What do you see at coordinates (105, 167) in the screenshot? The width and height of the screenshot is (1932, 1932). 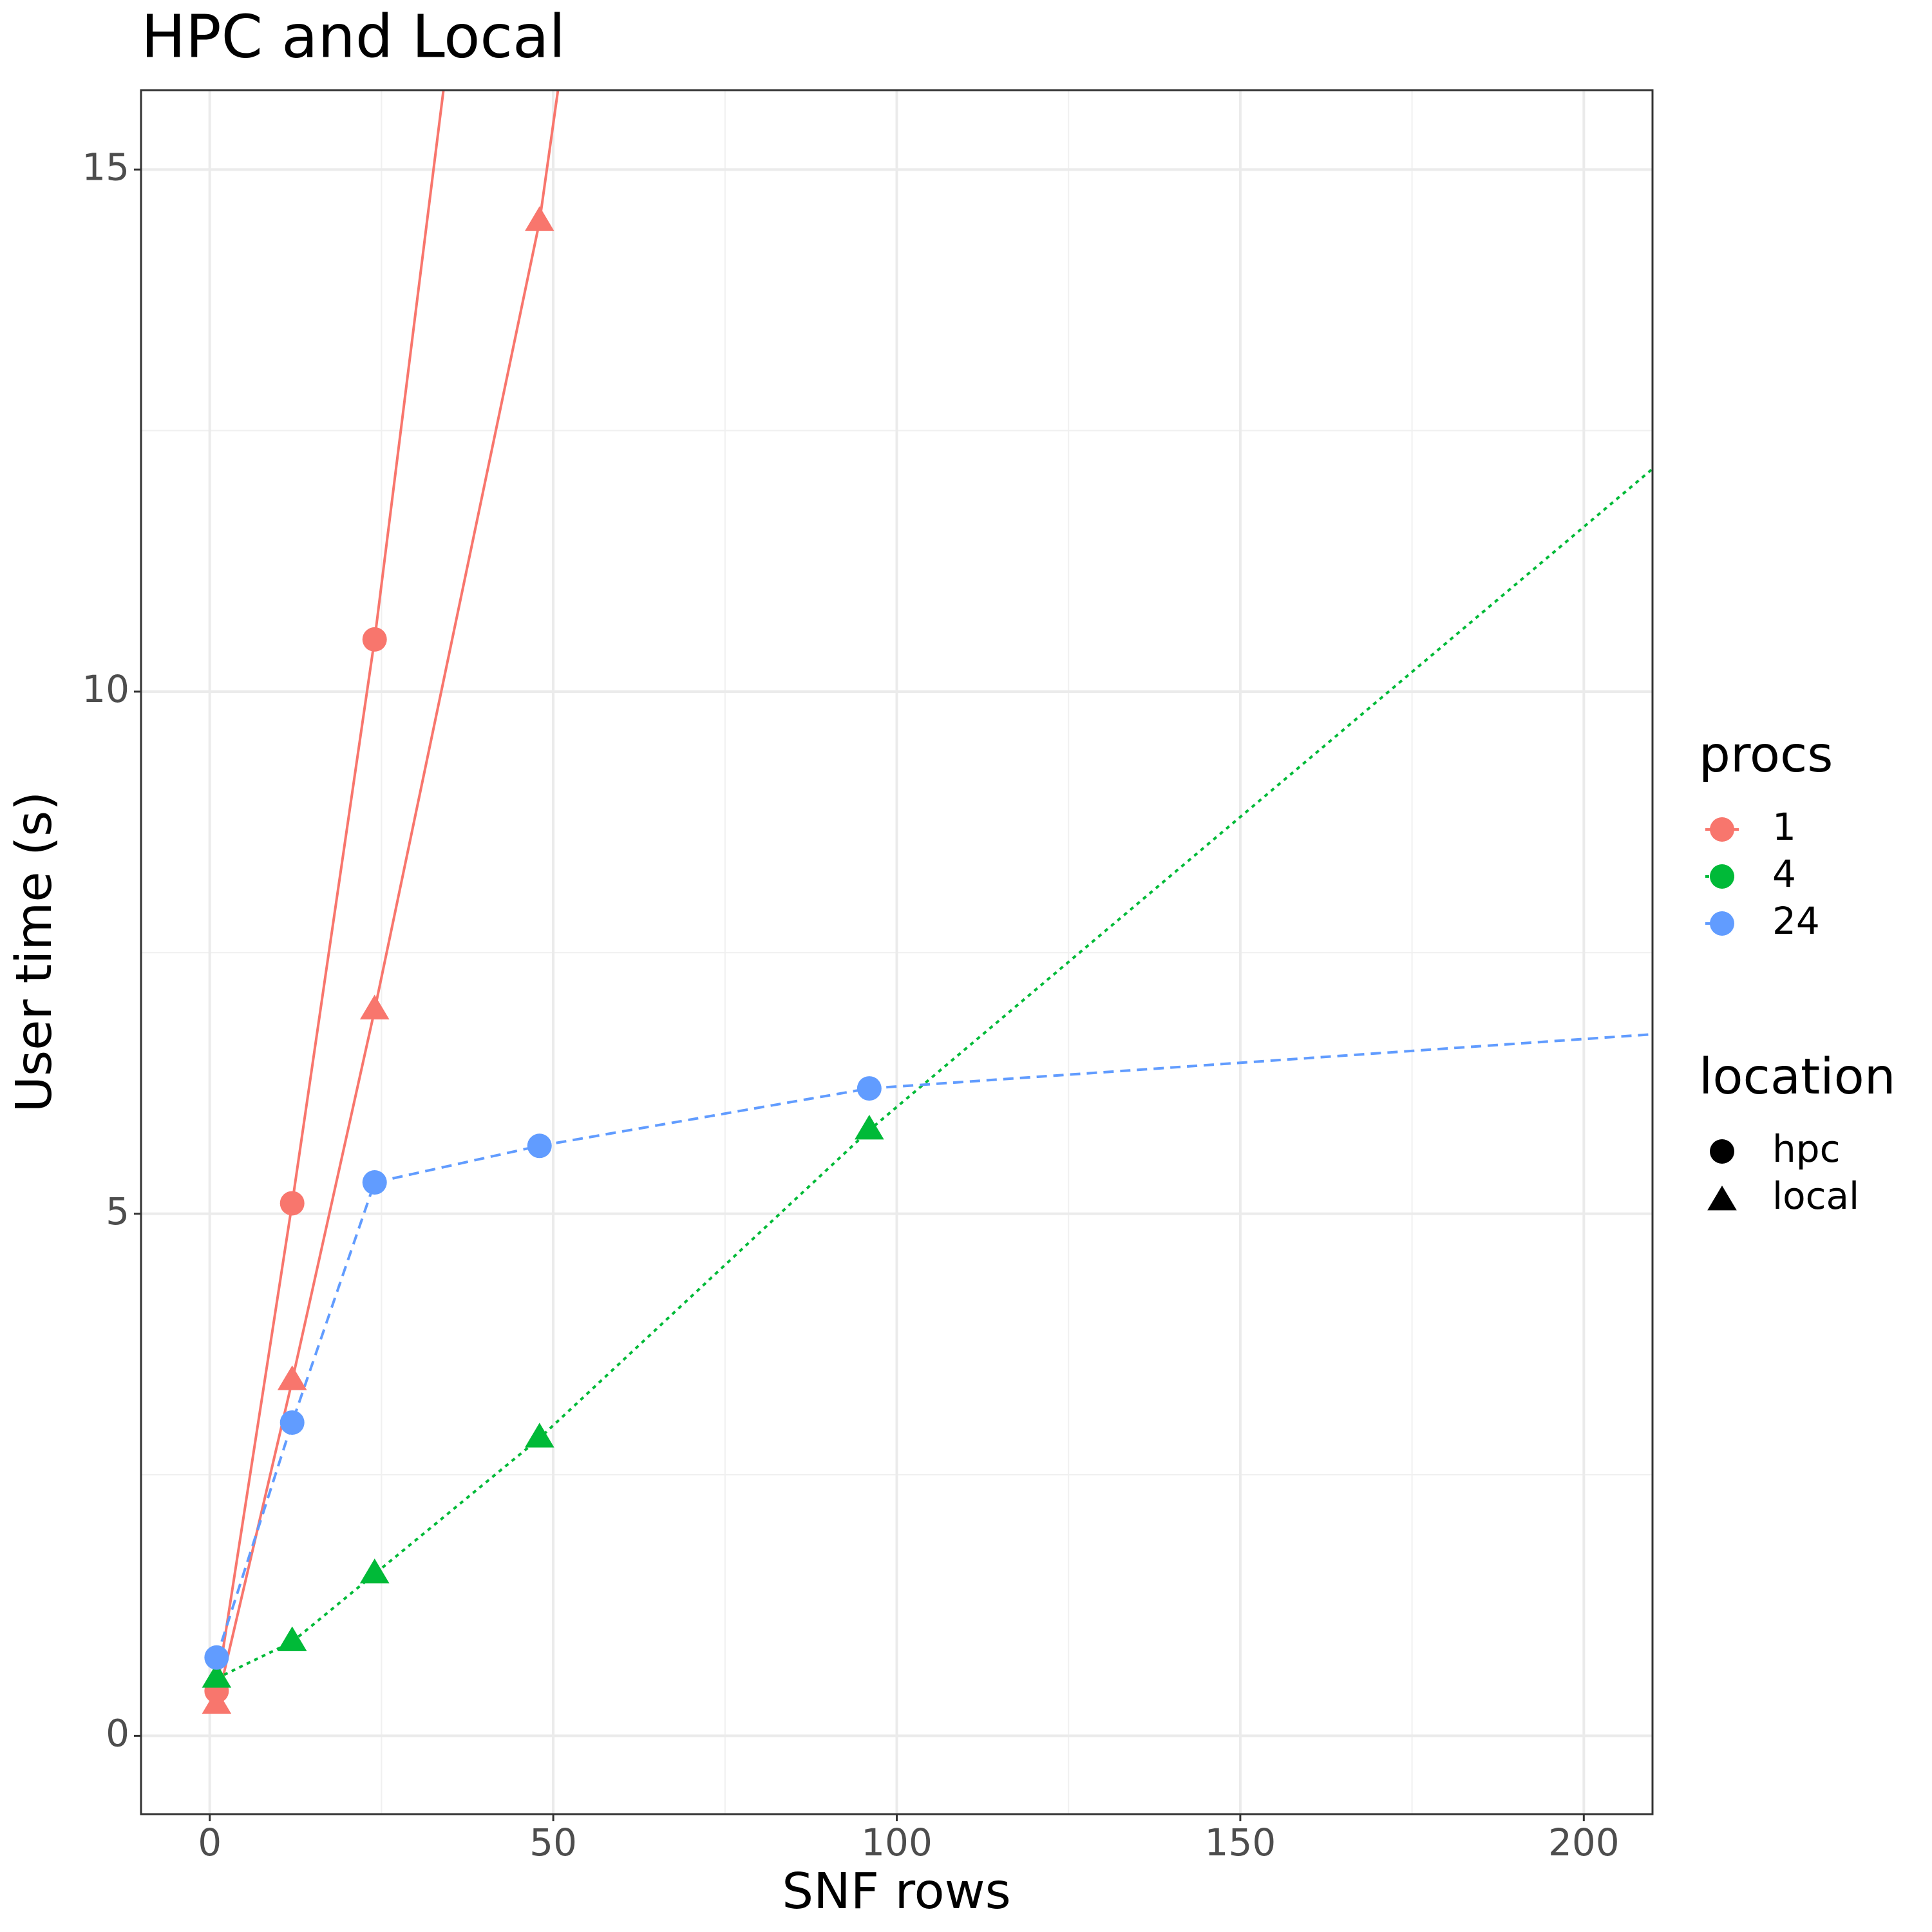 I see `y-tick-label: 15` at bounding box center [105, 167].